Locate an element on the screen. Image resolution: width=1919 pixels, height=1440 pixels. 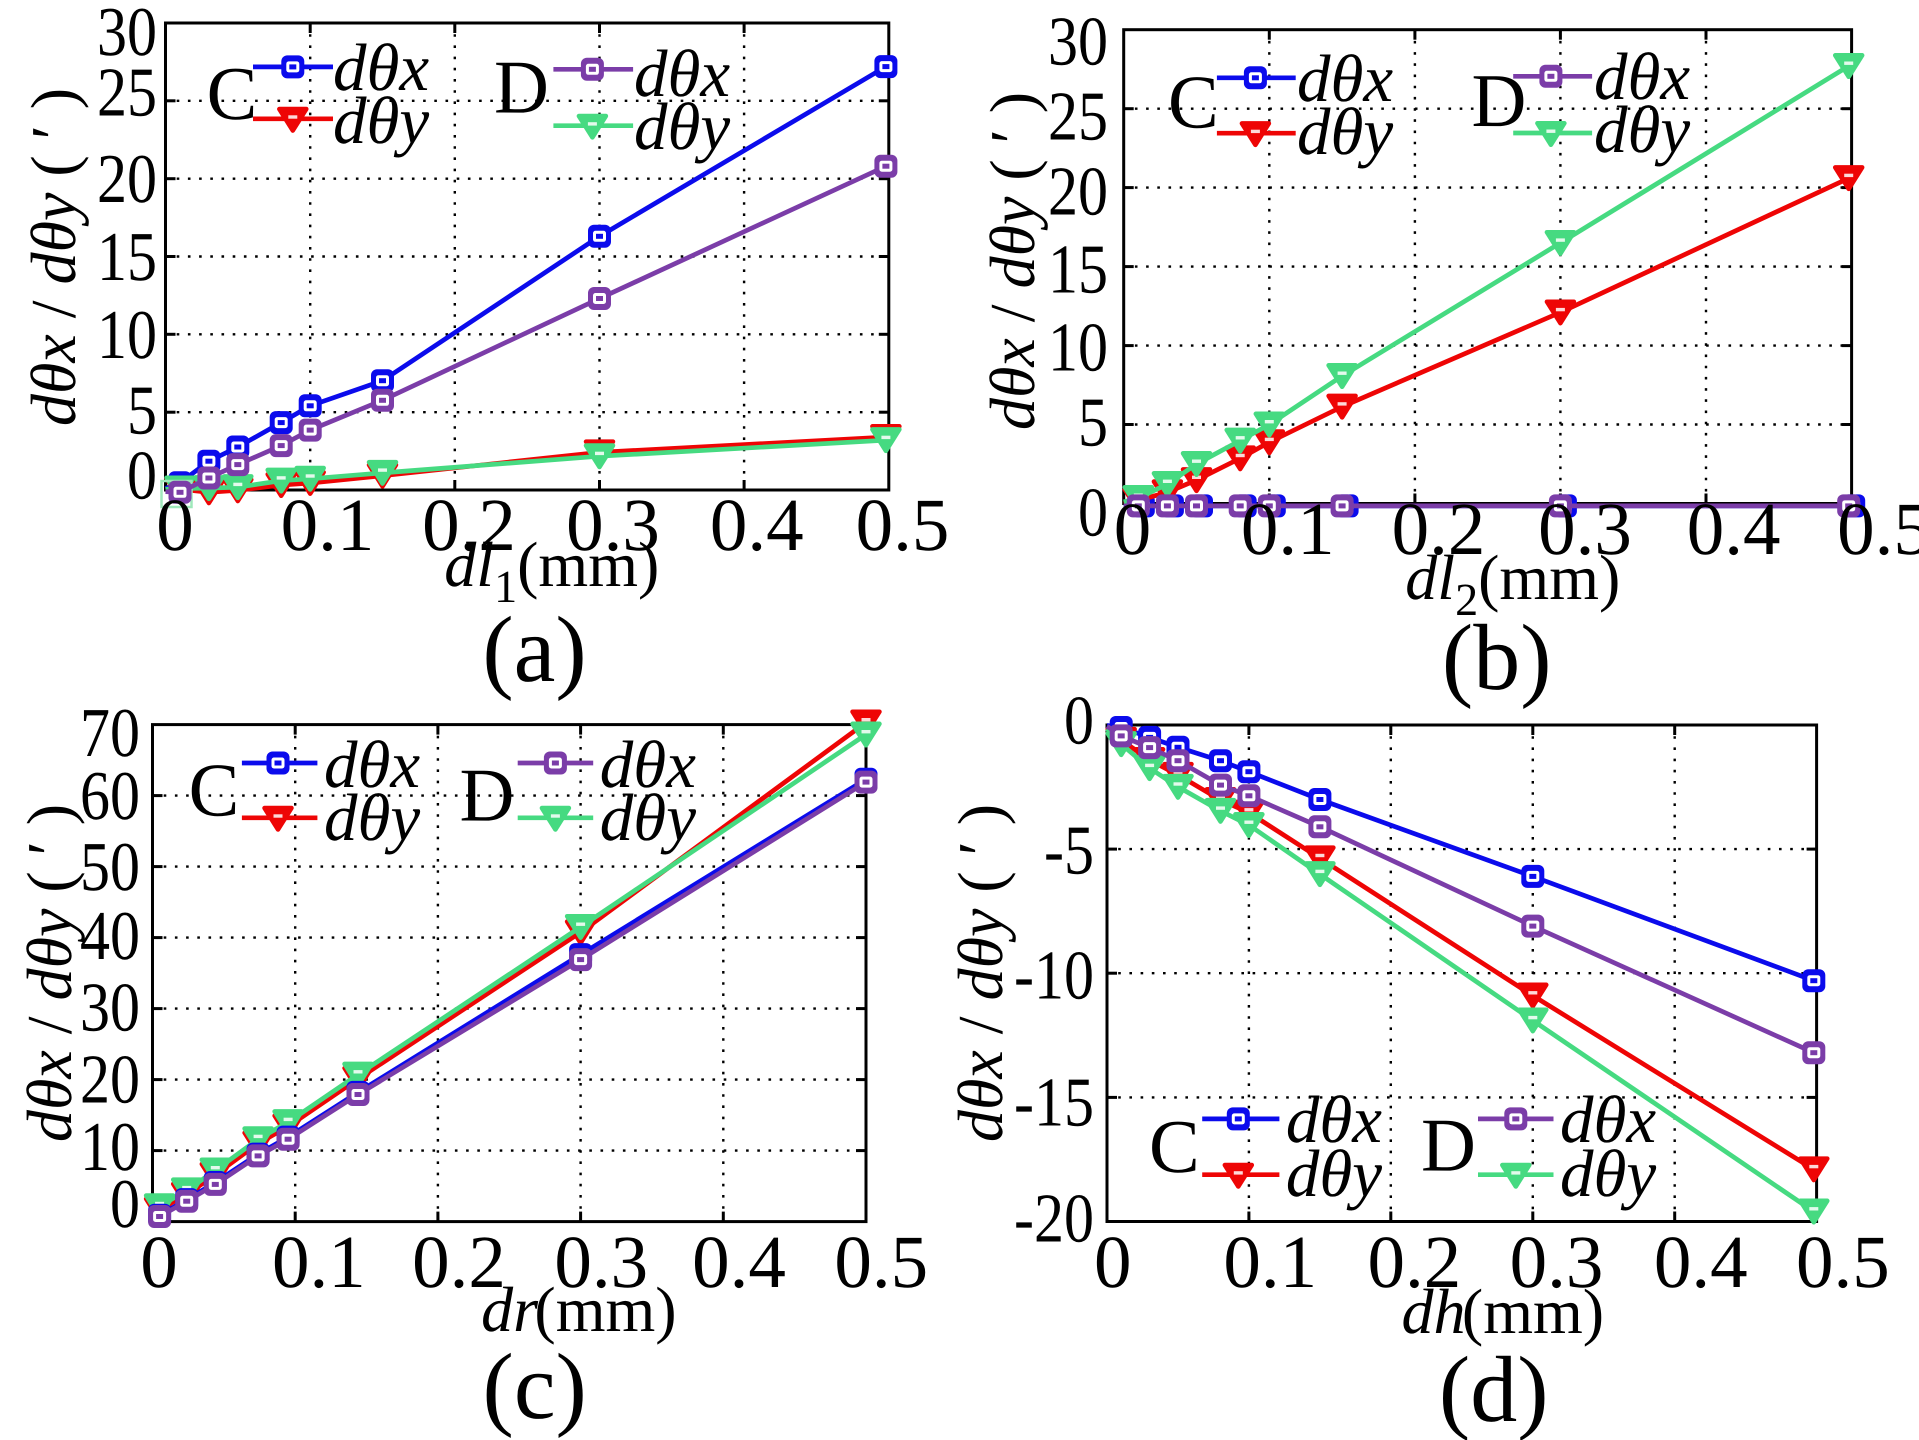
svg-text: (a) is located at coordinates (534, 650).